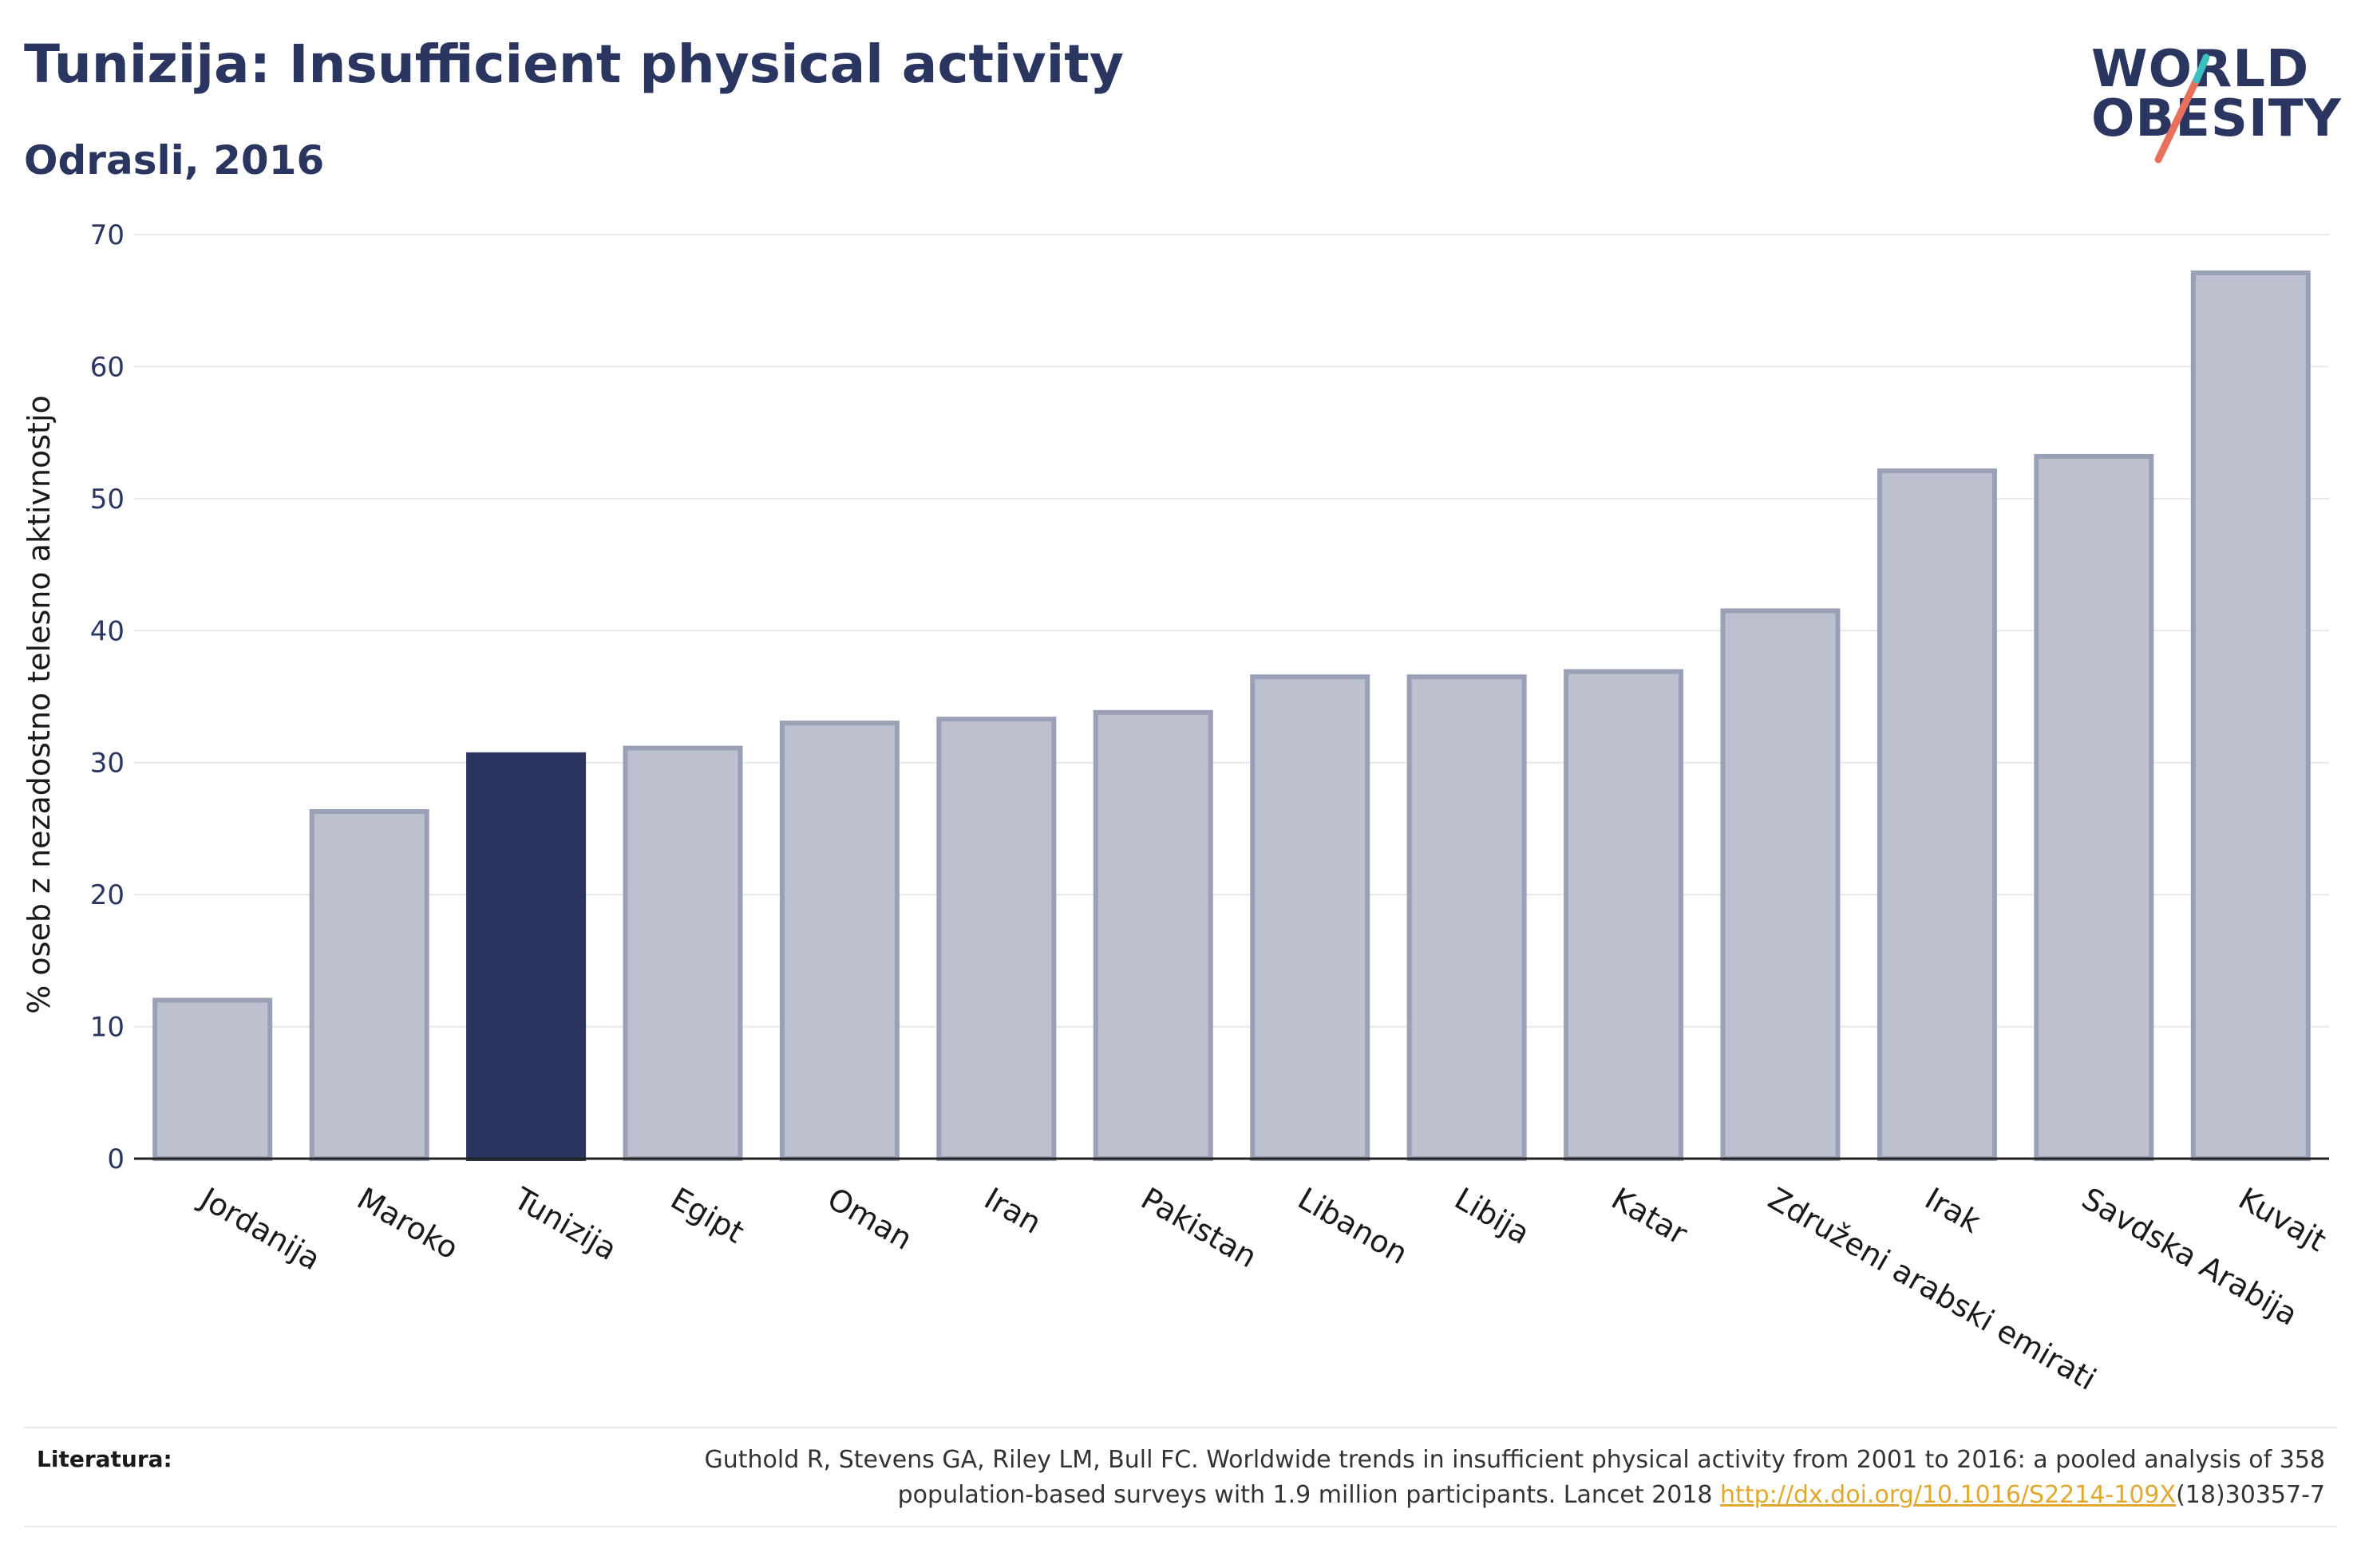 This screenshot has width=2361, height=1568. What do you see at coordinates (2281, 1219) in the screenshot?
I see `x-tick-label: Kuvajt` at bounding box center [2281, 1219].